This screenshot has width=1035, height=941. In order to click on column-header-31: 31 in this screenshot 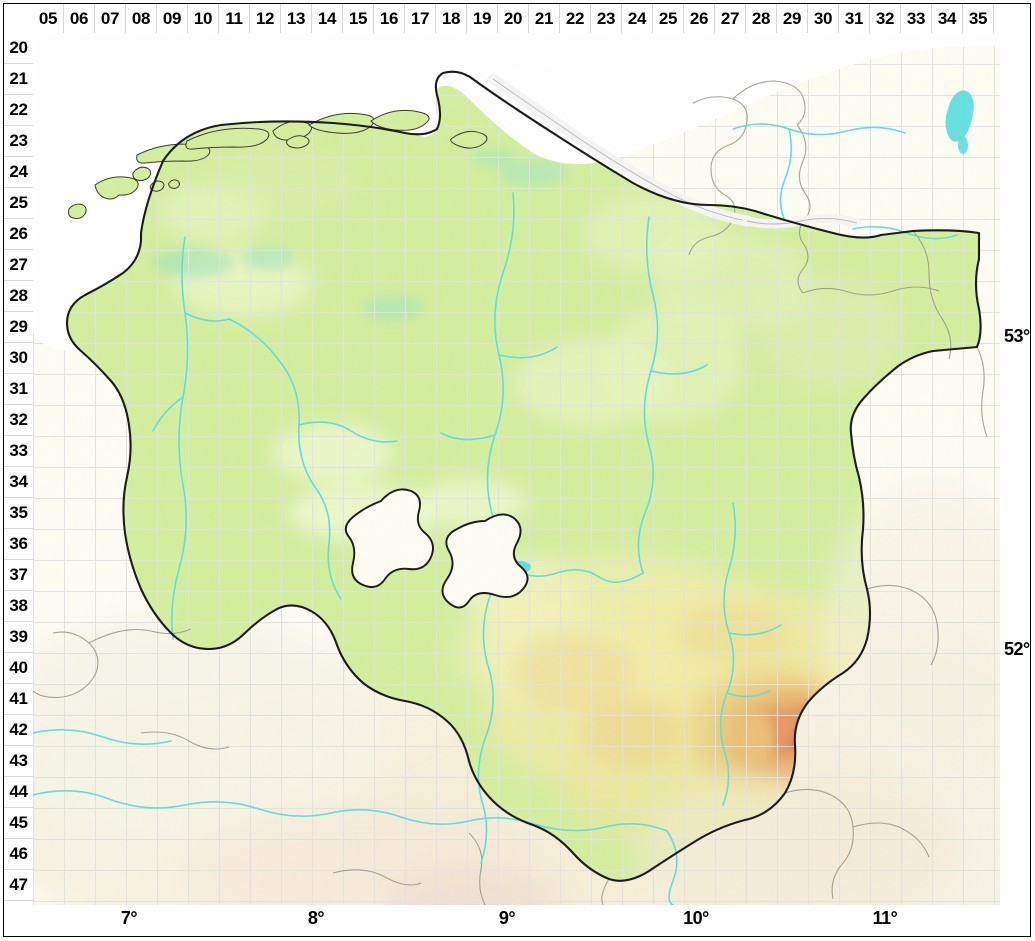, I will do `click(854, 18)`.